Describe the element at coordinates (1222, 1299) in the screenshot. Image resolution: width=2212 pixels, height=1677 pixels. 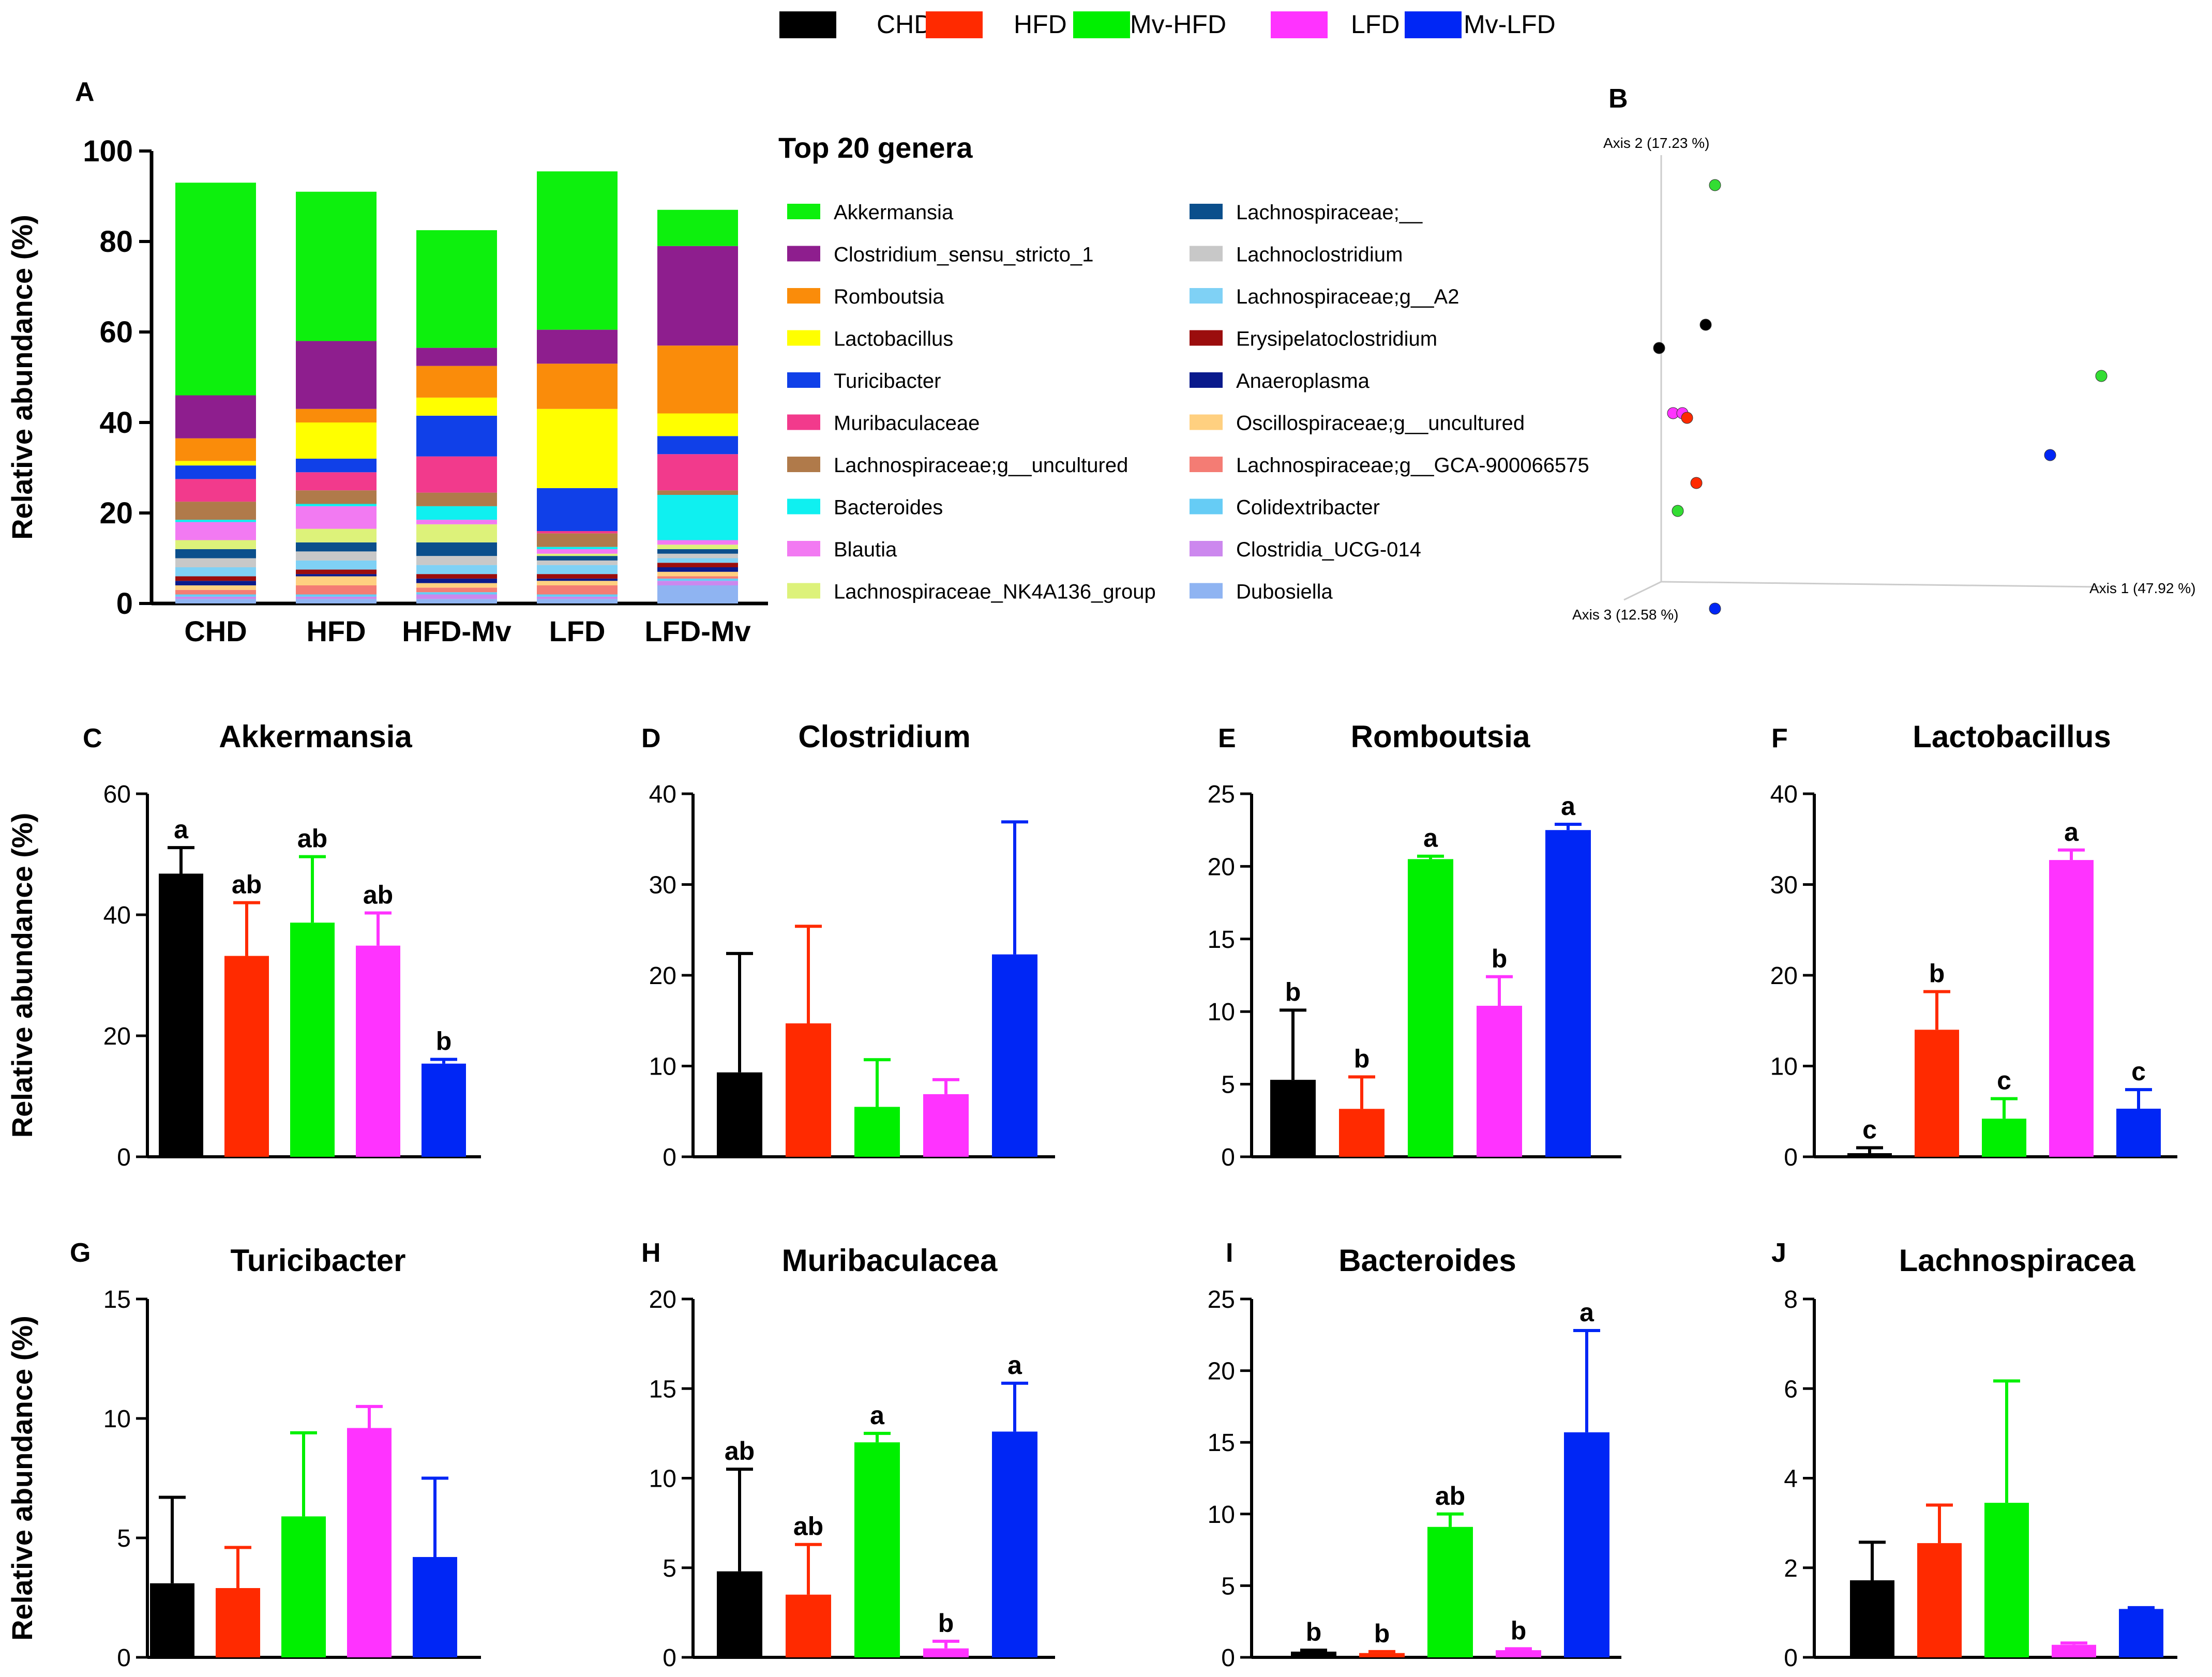
I see `y-tick-label: 25` at that location.